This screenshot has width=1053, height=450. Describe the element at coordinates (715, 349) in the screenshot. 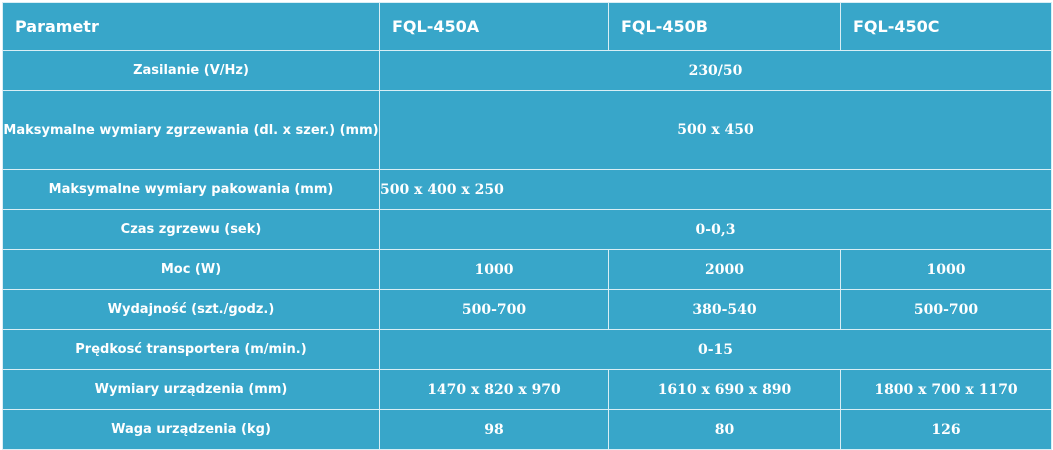

I see `row-value-conveyor-speed: 0-15` at that location.